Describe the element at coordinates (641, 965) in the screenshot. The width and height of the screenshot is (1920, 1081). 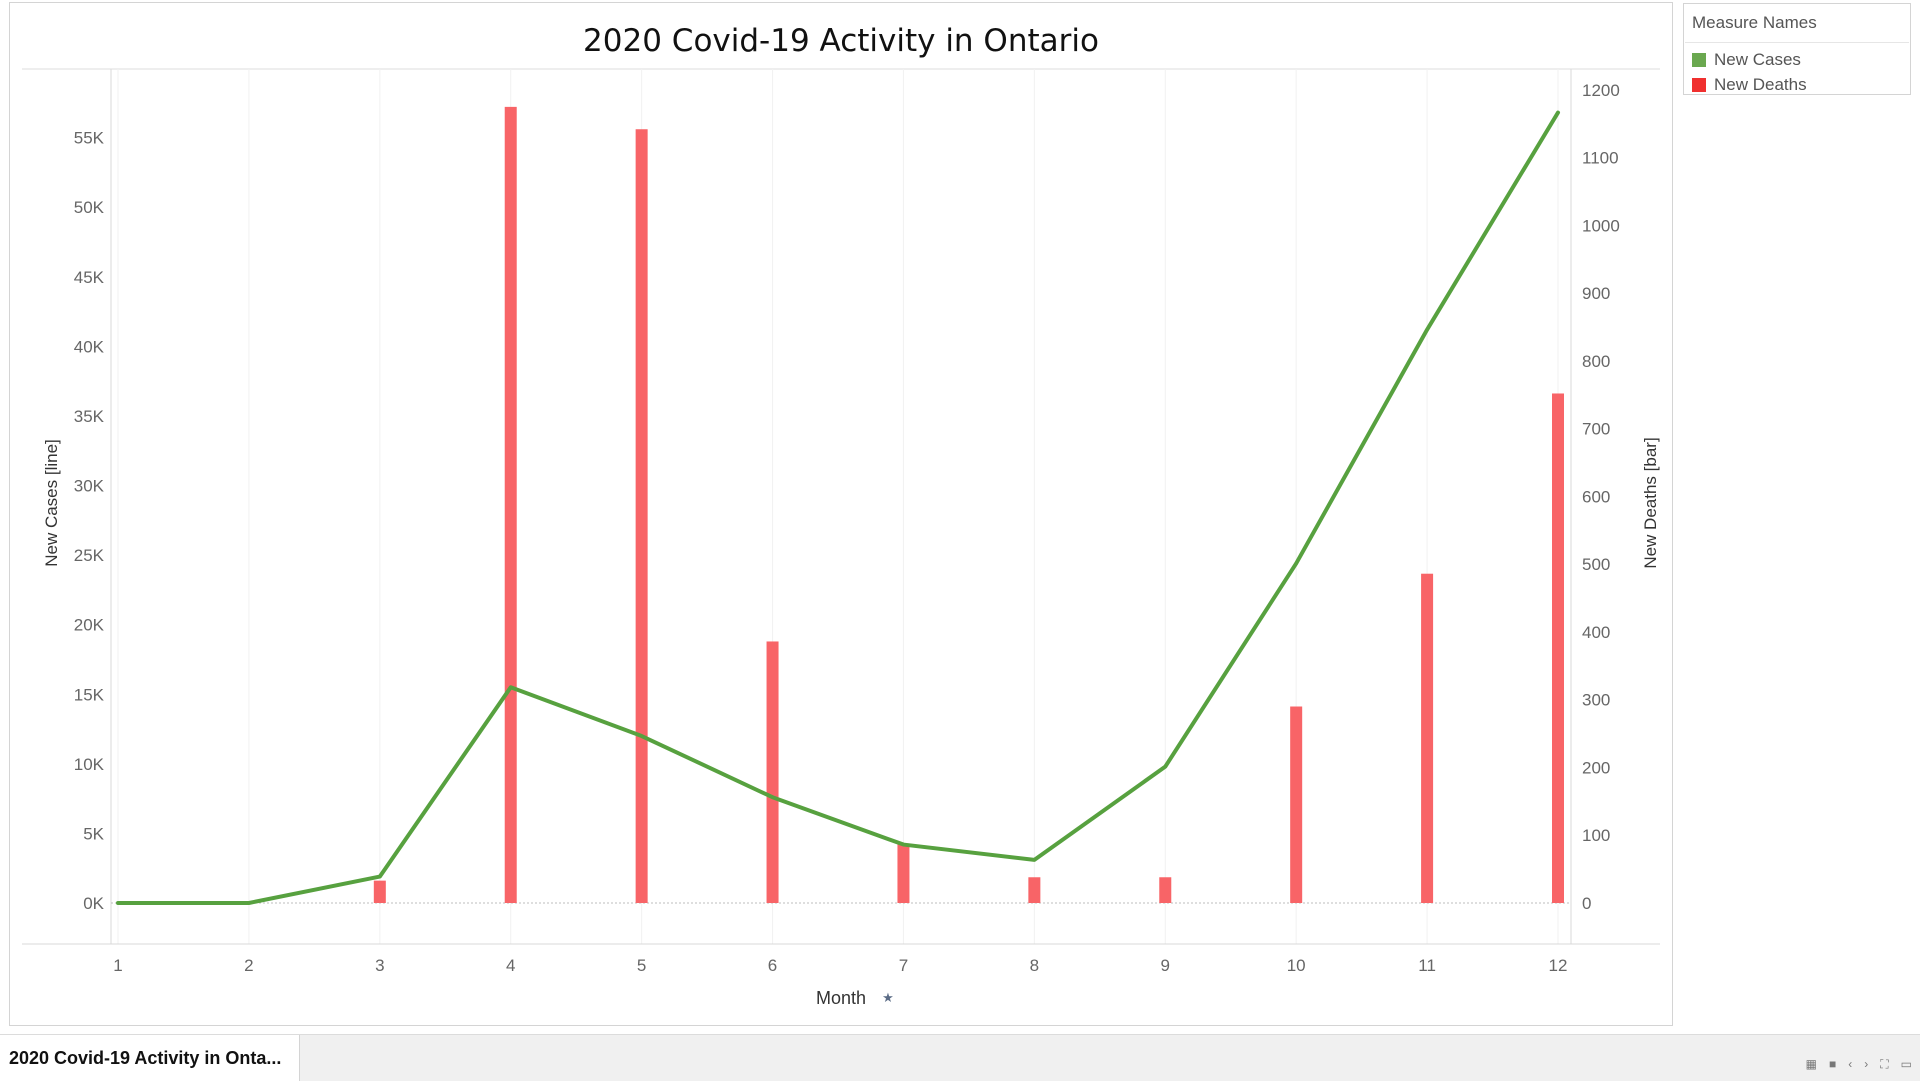
I see `x-tick-label: 5` at that location.